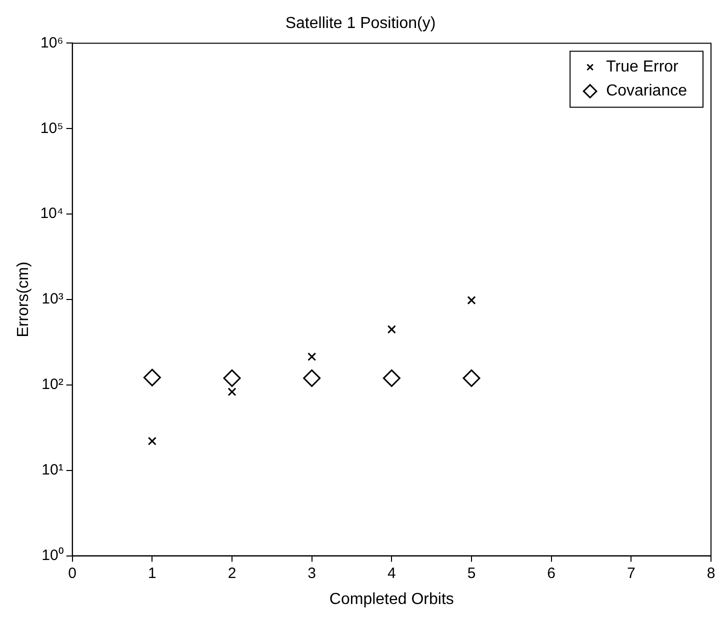  Describe the element at coordinates (631, 573) in the screenshot. I see `x-tick-label: 7` at that location.